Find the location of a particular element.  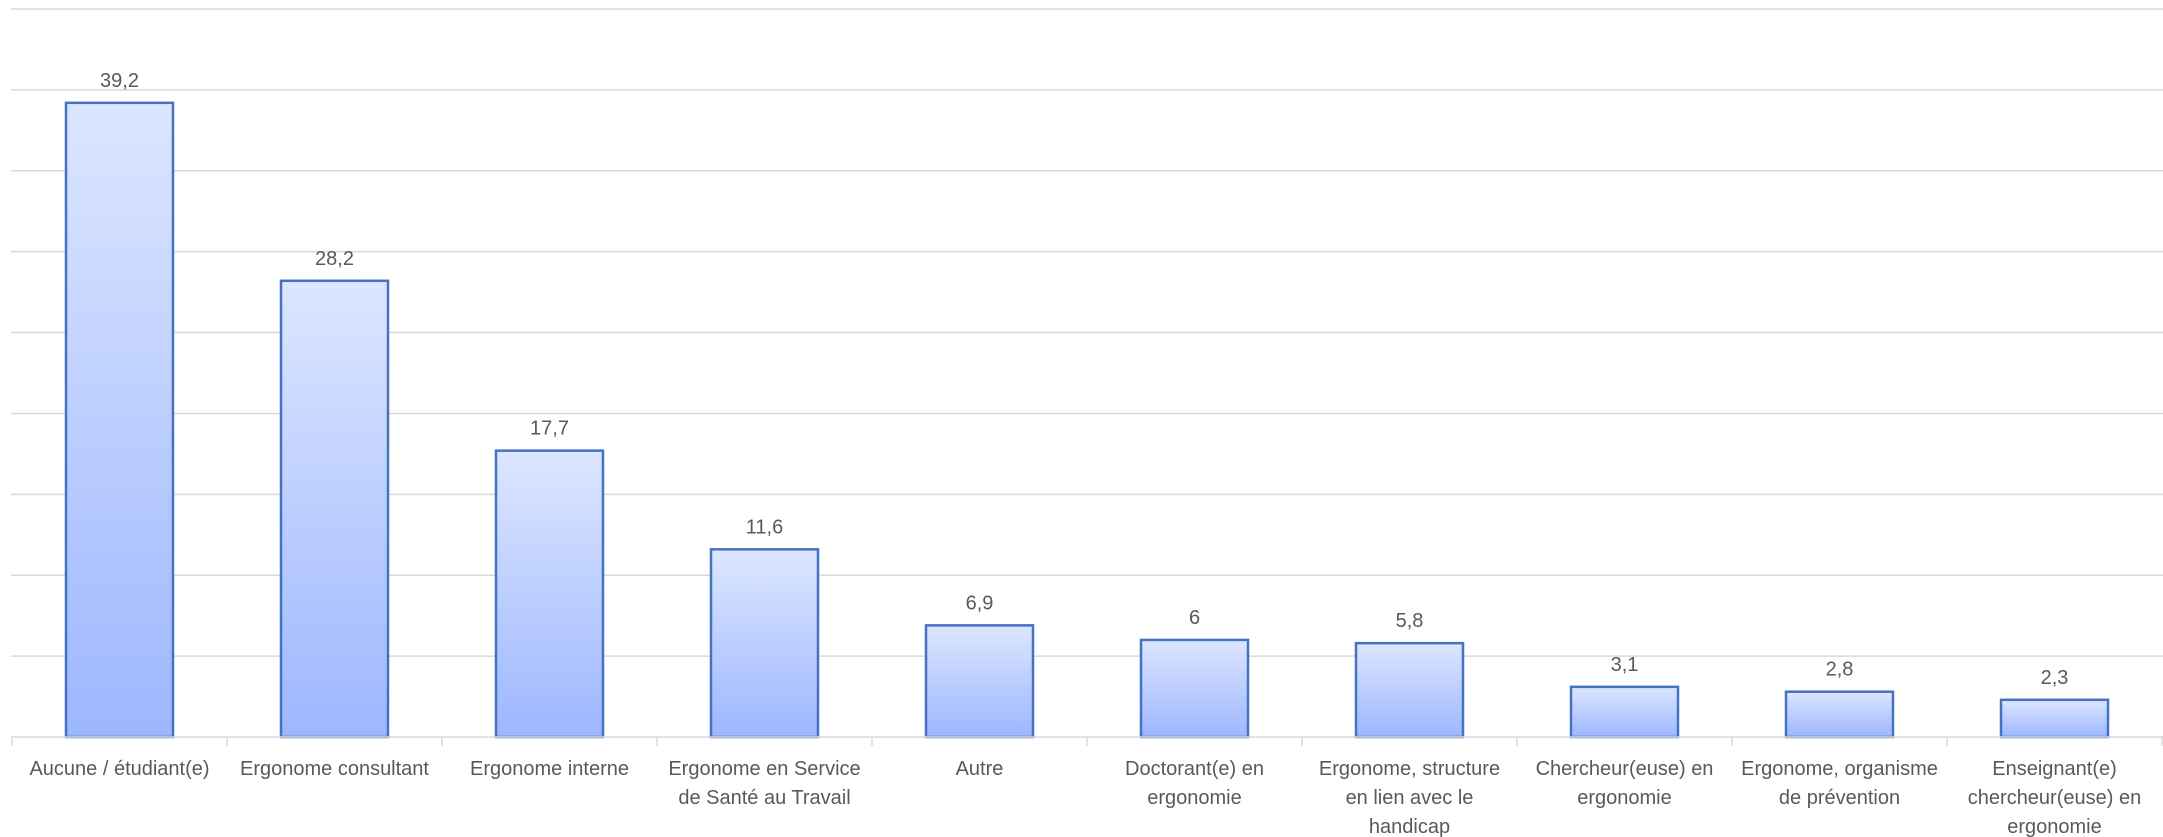

category-label-line: Ergonome en Service is located at coordinates (764, 769).